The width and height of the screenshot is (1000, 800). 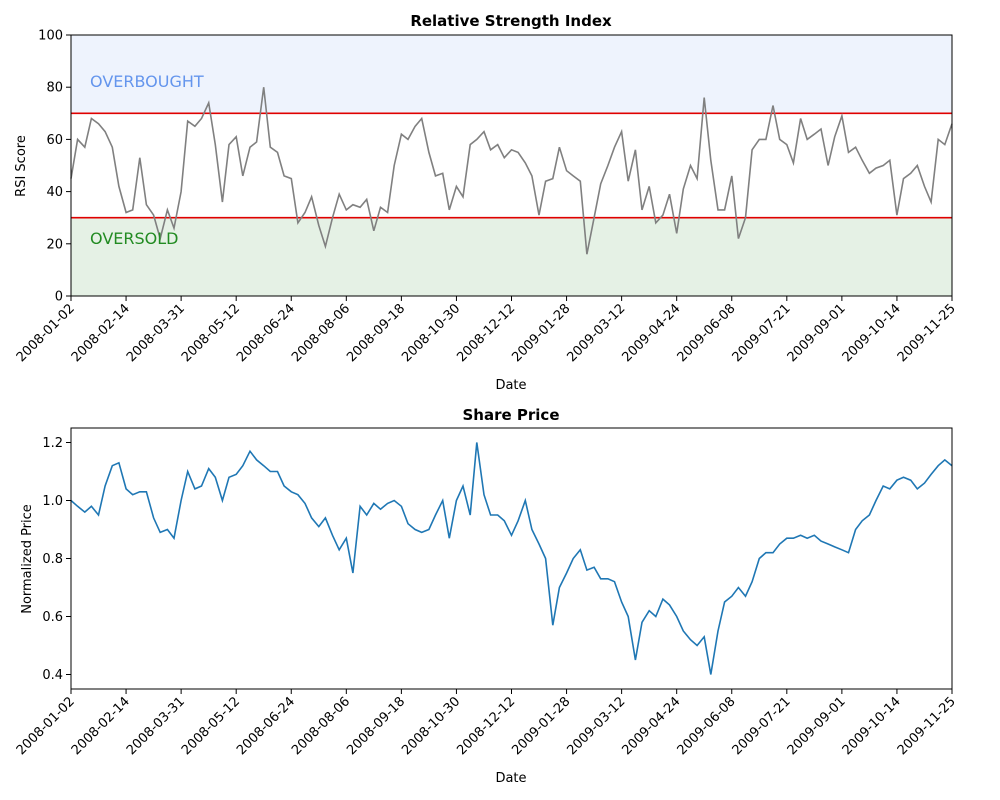 What do you see at coordinates (511, 257) in the screenshot?
I see `oversold-zone` at bounding box center [511, 257].